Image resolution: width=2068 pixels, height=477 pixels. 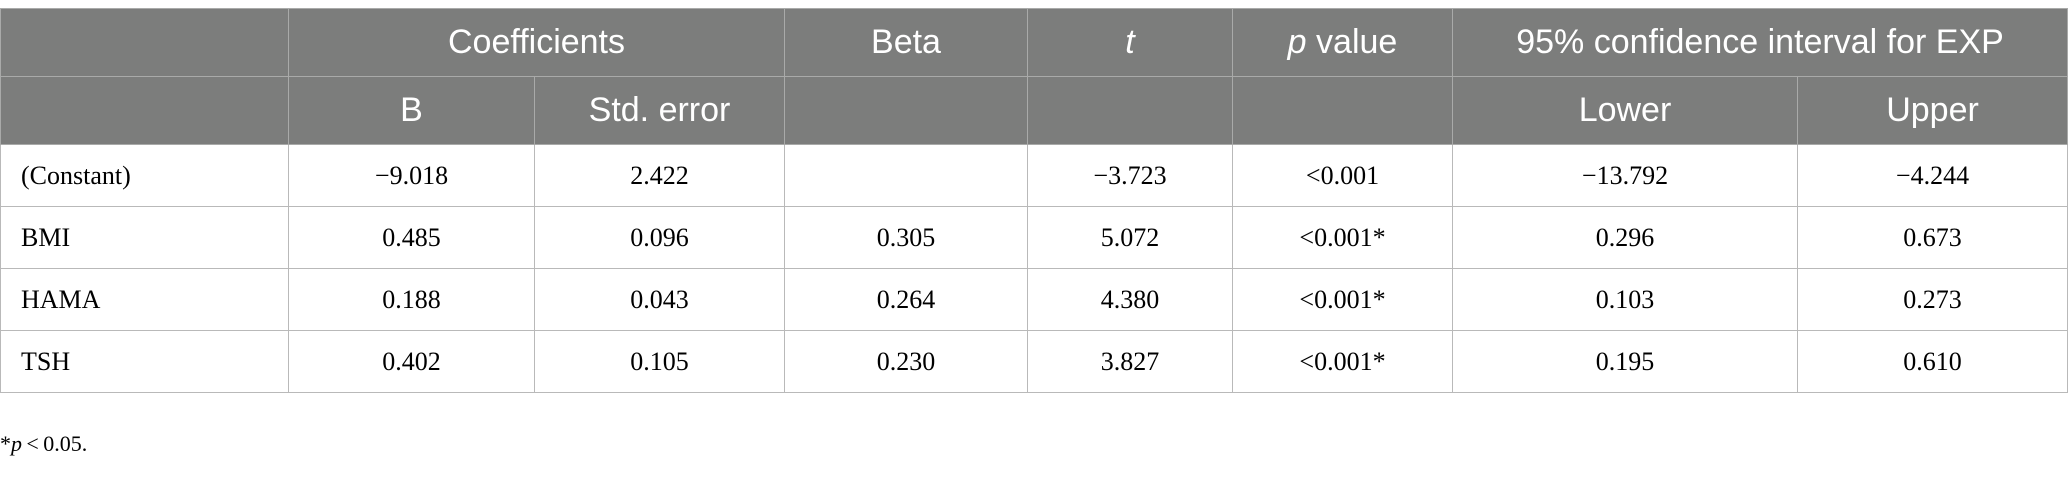 I want to click on footnote-p-italic: p, so click(x=16, y=443).